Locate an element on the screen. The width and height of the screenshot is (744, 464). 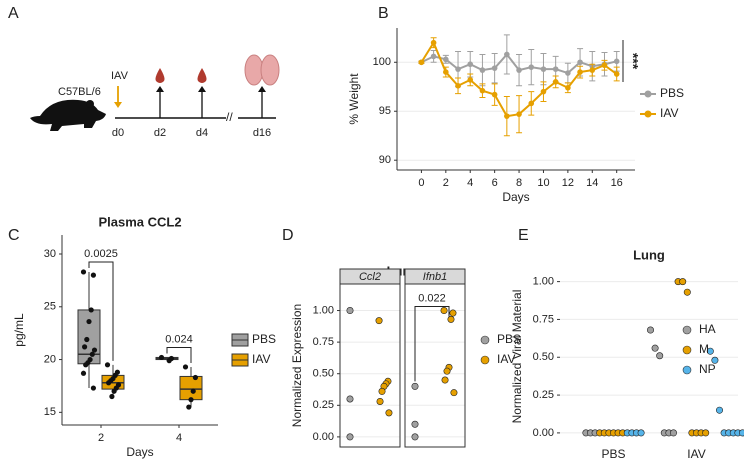
chart-title: Lung is located at coordinates (649, 254).